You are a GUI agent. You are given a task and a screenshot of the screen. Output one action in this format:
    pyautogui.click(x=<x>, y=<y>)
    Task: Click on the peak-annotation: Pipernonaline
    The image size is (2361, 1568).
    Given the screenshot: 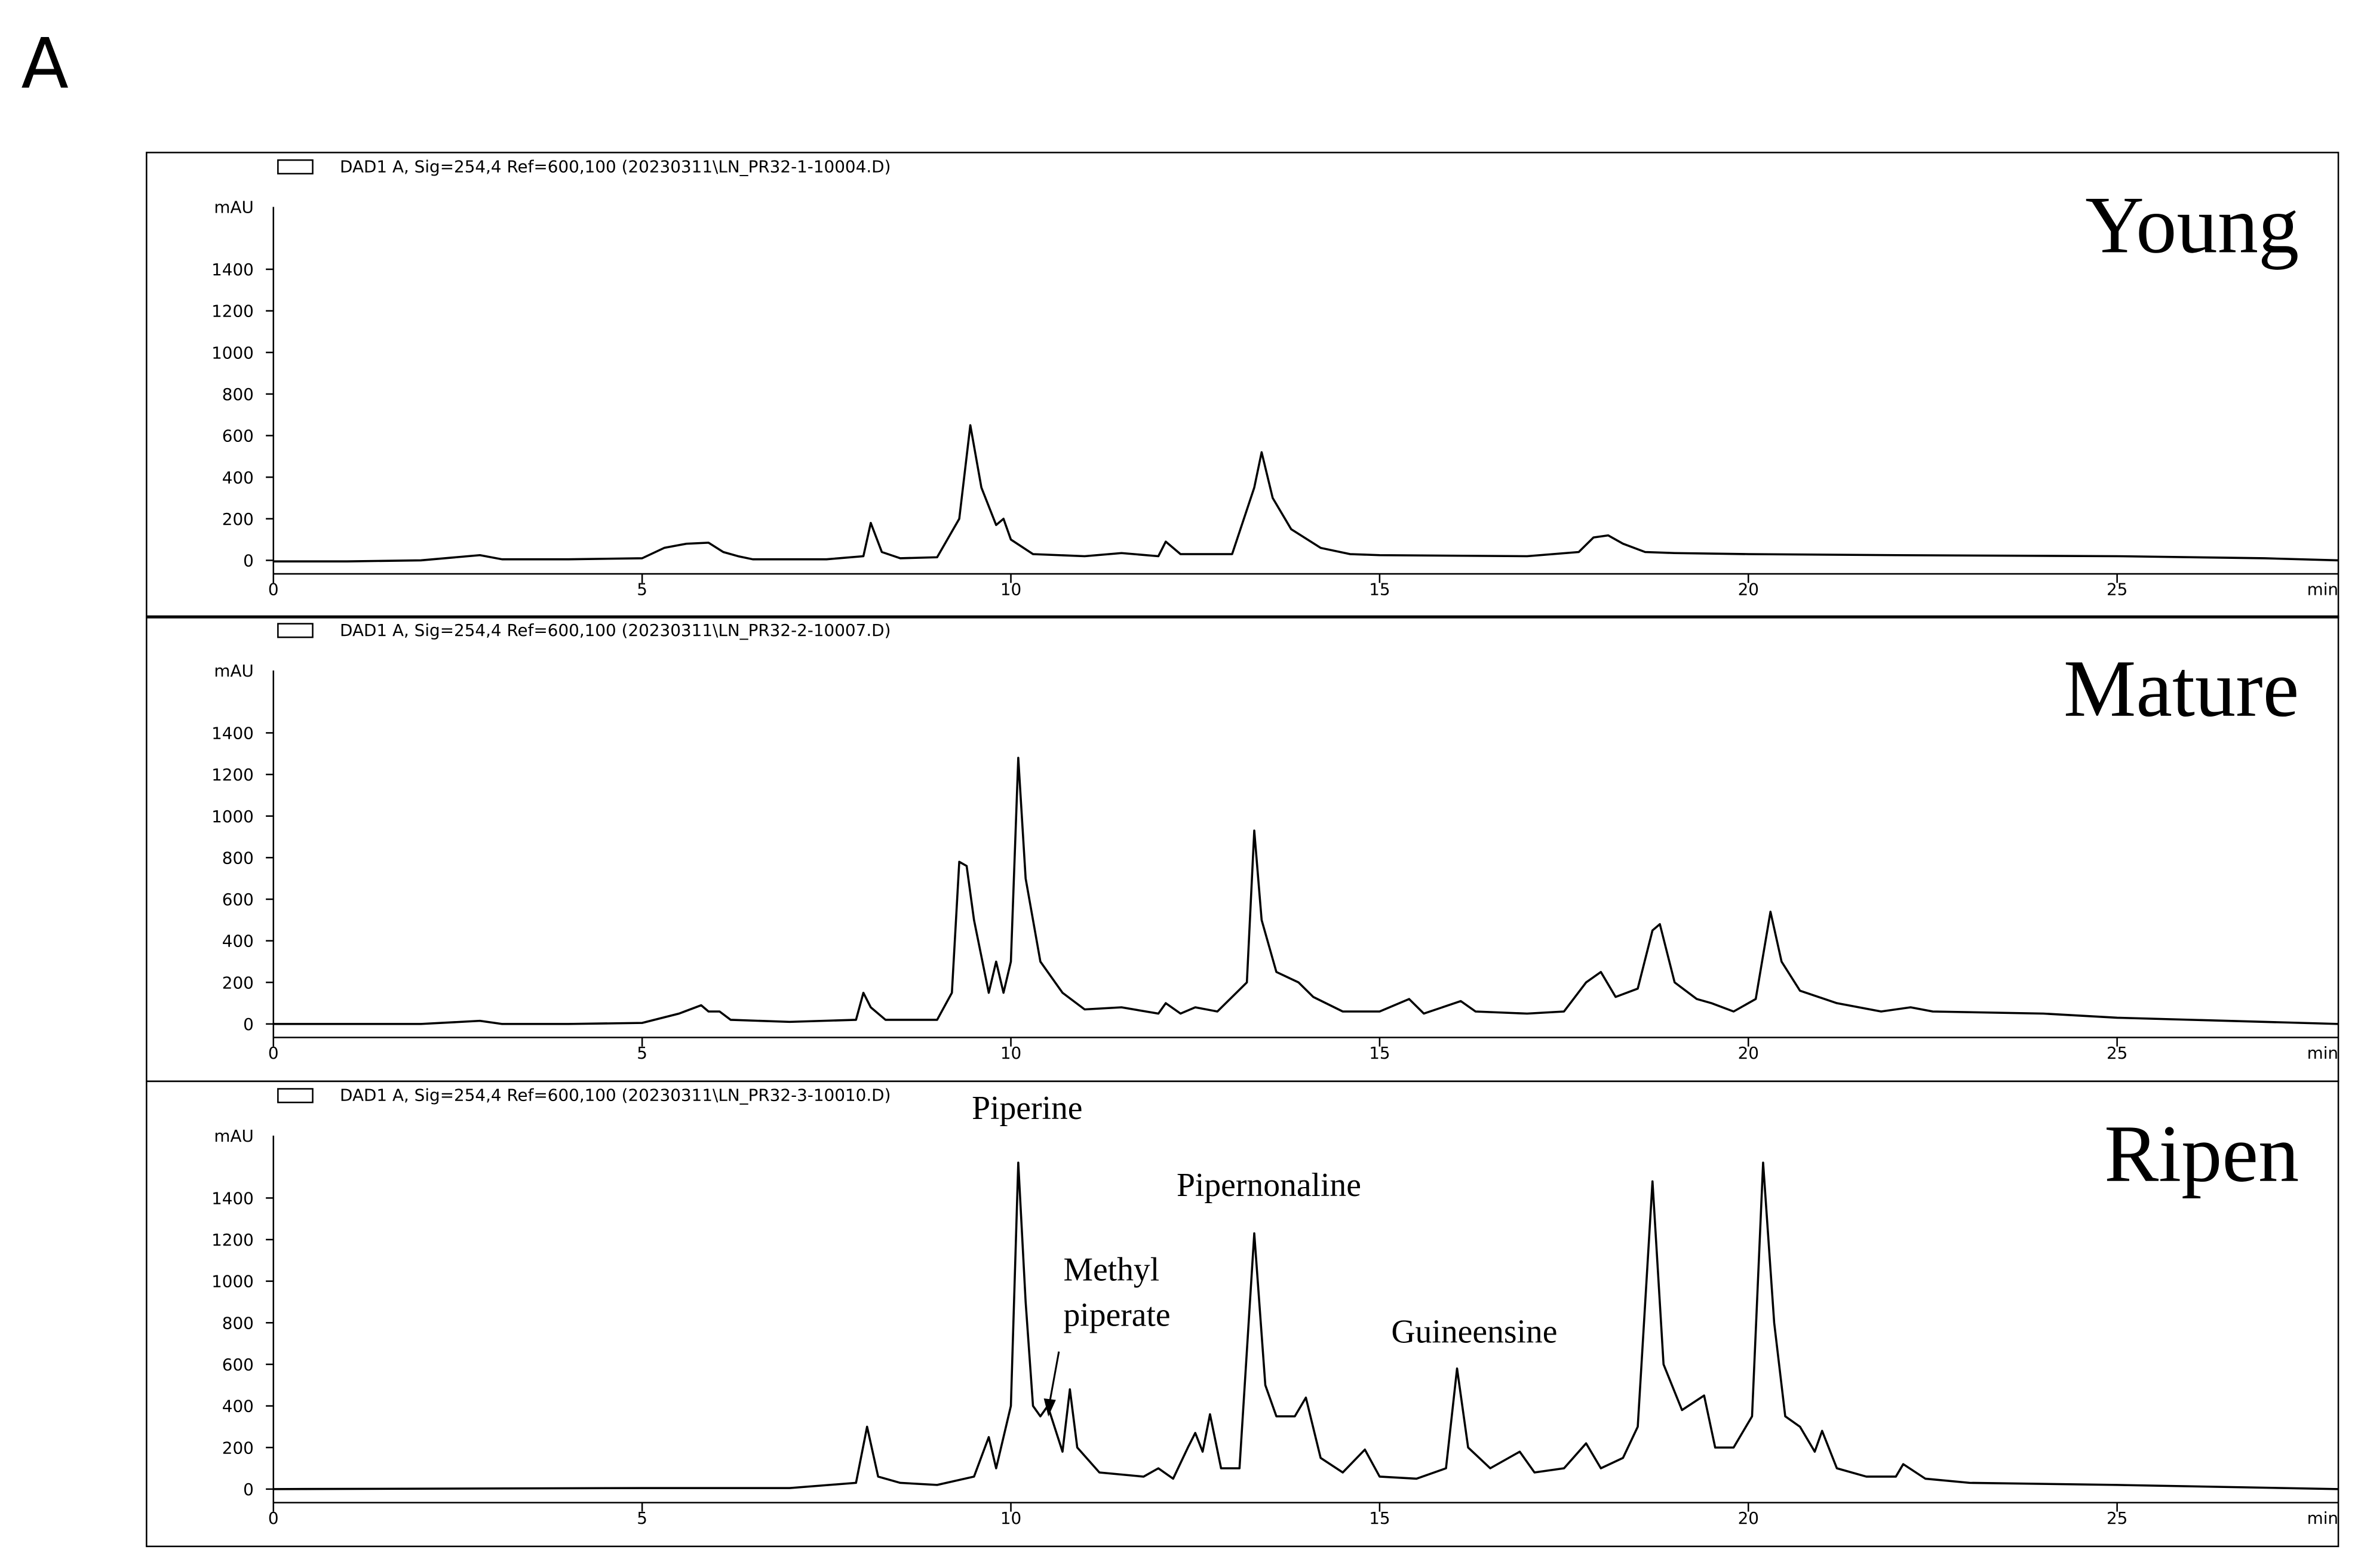 What is the action you would take?
    pyautogui.click(x=1269, y=1185)
    